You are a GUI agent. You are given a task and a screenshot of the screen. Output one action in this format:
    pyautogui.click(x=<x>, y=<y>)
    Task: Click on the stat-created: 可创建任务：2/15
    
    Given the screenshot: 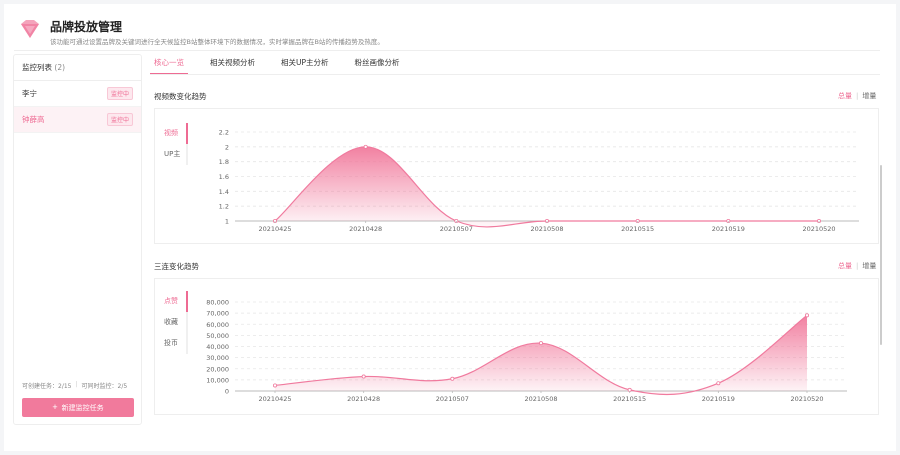 What is the action you would take?
    pyautogui.click(x=47, y=386)
    